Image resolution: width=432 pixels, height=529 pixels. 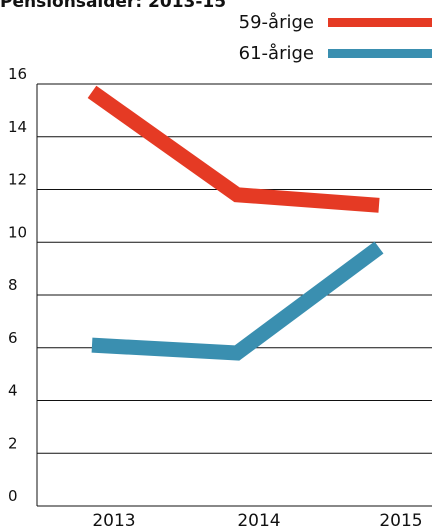 I want to click on legend-item-series-2: 61-årige, so click(x=335, y=53).